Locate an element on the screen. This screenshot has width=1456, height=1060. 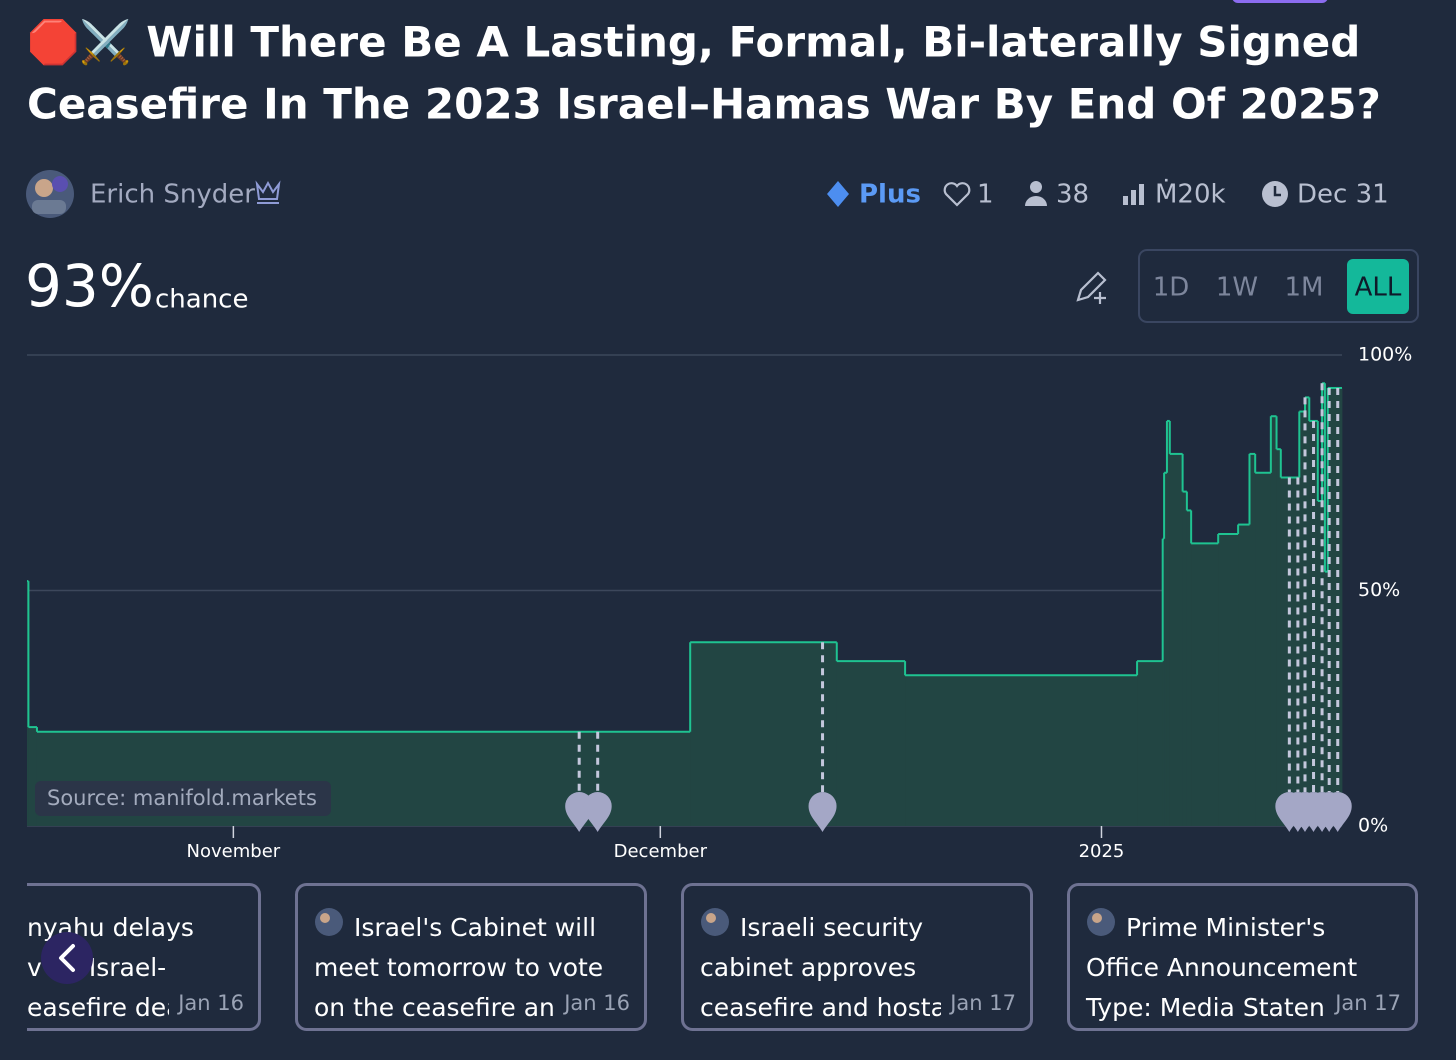
top-pill is located at coordinates (1280, 1).